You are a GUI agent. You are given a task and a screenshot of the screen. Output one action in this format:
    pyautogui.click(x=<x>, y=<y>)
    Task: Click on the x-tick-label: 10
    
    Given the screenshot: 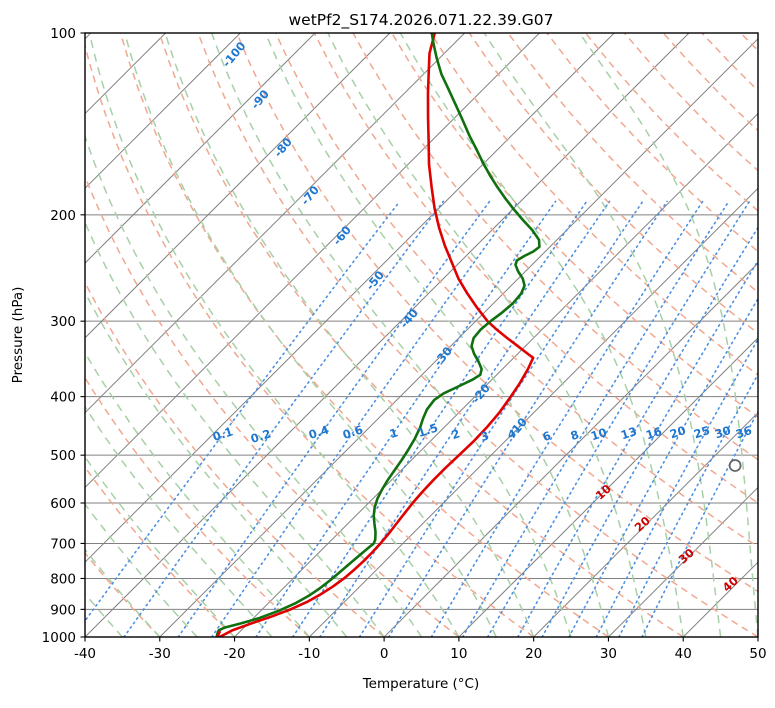 What is the action you would take?
    pyautogui.click(x=458, y=654)
    